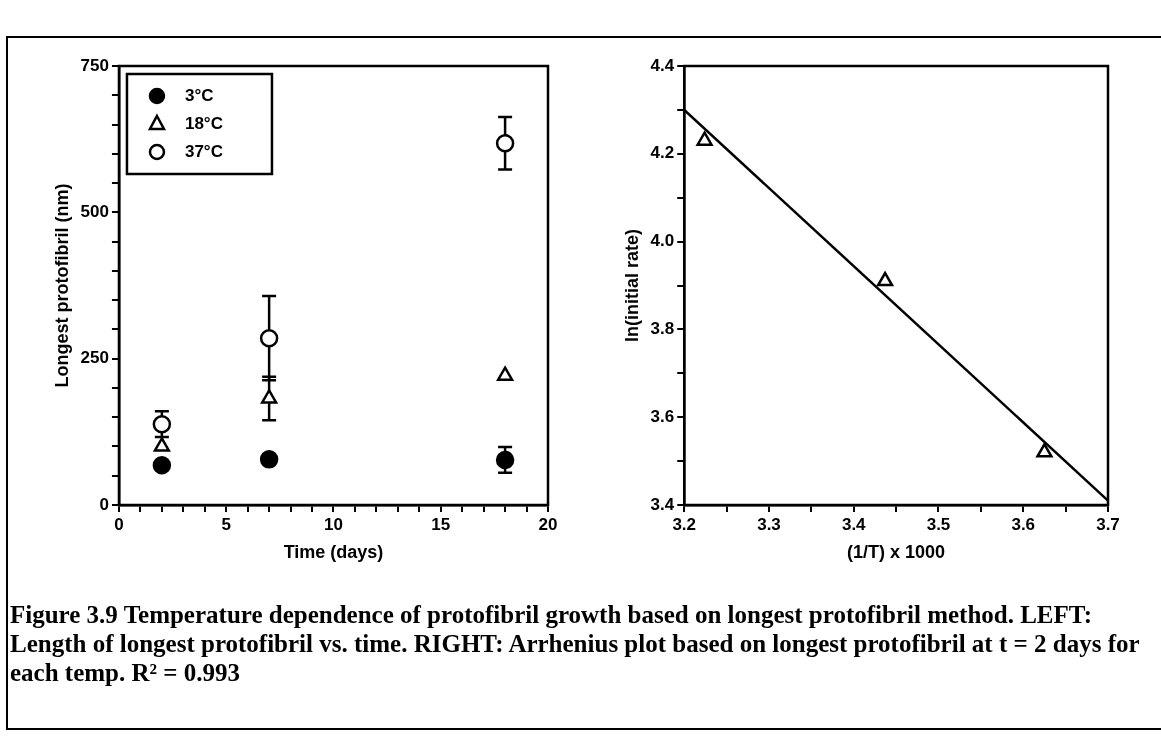  What do you see at coordinates (1108, 524) in the screenshot?
I see `x-tick-label: 3.7` at bounding box center [1108, 524].